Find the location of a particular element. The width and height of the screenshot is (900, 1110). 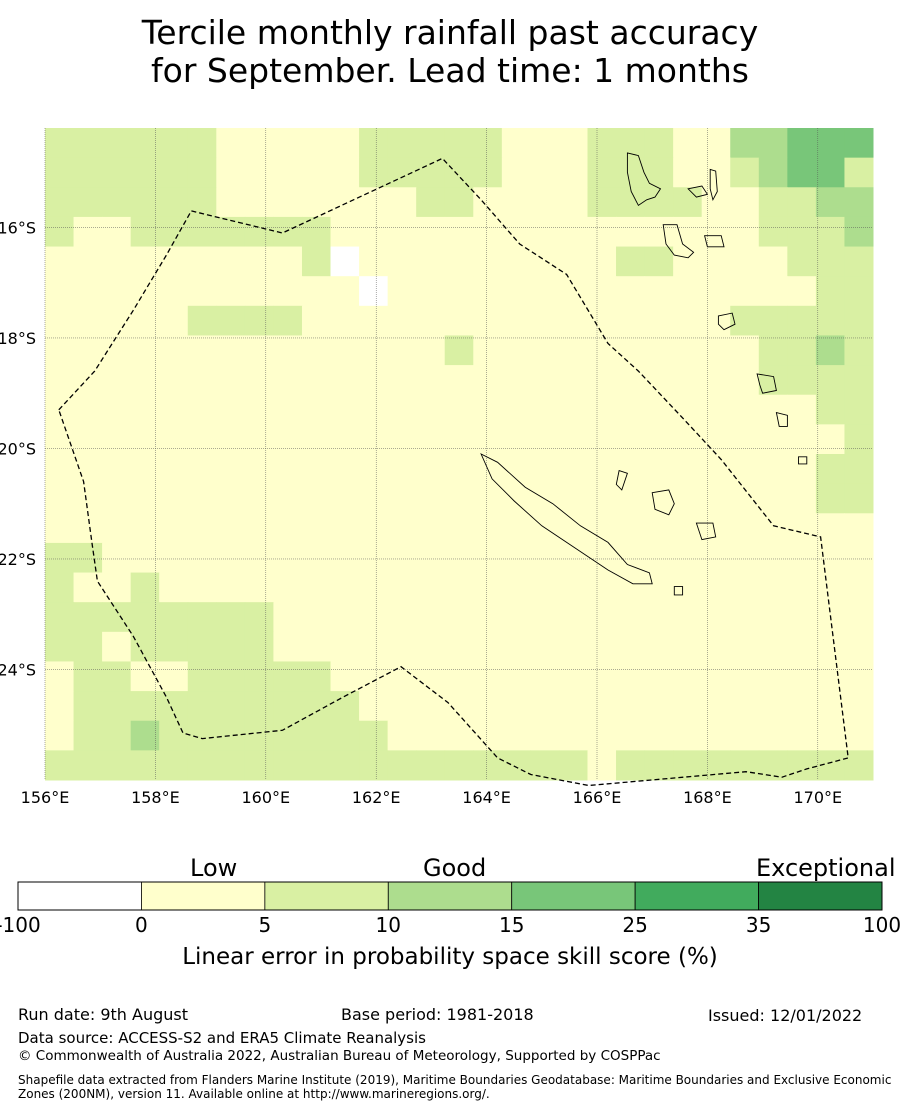

coastlines is located at coordinates (644, 374).